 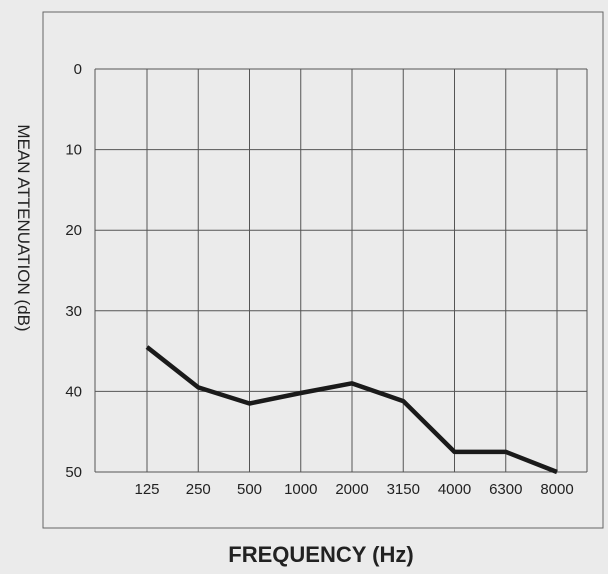 I want to click on x-tick-label: 2000, so click(x=351, y=489).